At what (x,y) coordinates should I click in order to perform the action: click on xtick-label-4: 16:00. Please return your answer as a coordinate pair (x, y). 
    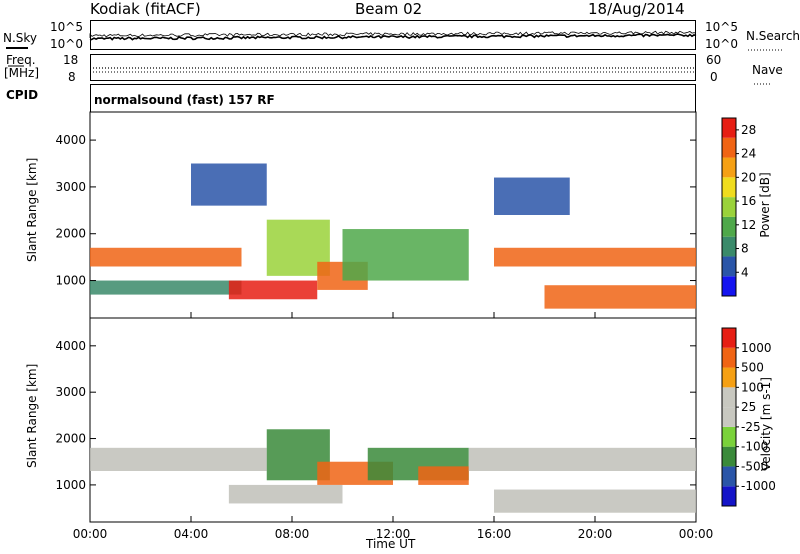
    Looking at the image, I should click on (494, 534).